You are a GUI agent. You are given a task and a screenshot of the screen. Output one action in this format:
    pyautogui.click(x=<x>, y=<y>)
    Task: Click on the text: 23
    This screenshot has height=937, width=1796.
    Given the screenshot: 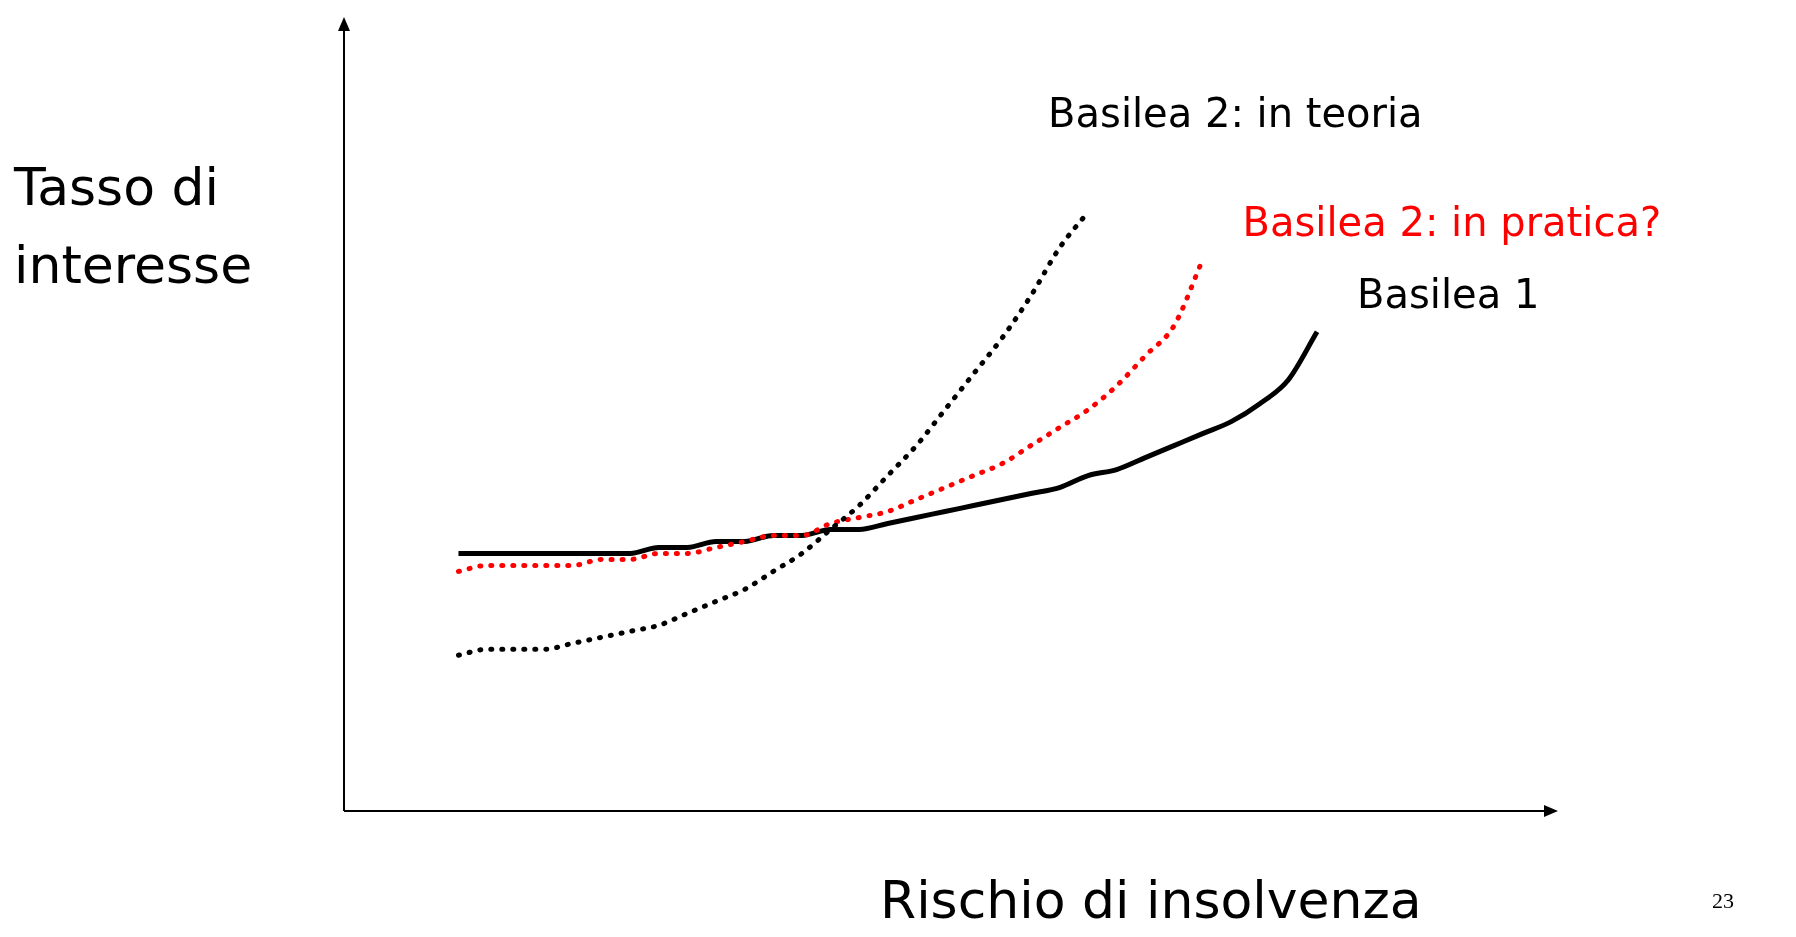 What is the action you would take?
    pyautogui.click(x=1723, y=901)
    